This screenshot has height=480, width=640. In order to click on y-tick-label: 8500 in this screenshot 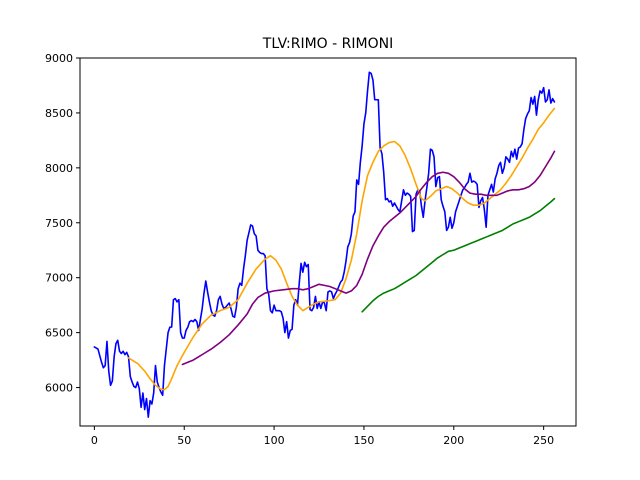, I will do `click(59, 113)`.